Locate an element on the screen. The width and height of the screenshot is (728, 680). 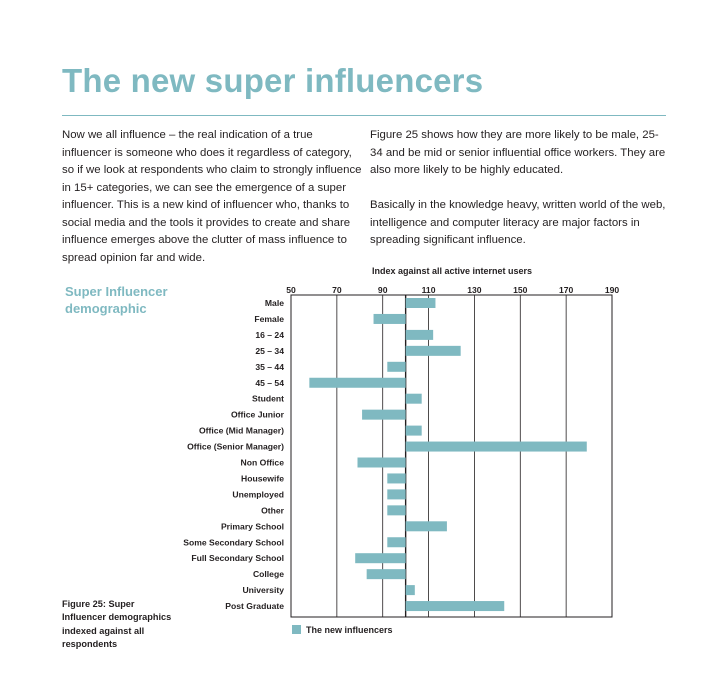
category-label: 35 – 44 is located at coordinates (269, 367).